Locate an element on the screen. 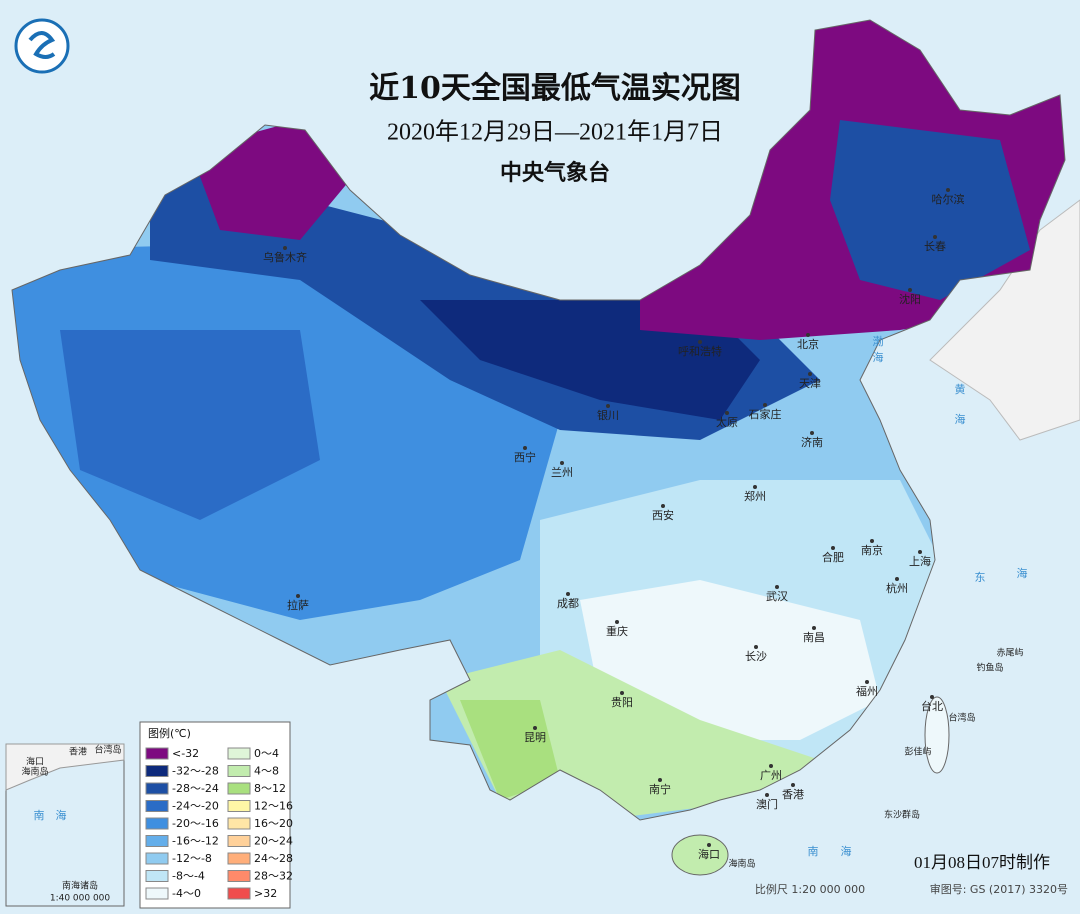  place-label: 台湾岛 is located at coordinates (961, 718).